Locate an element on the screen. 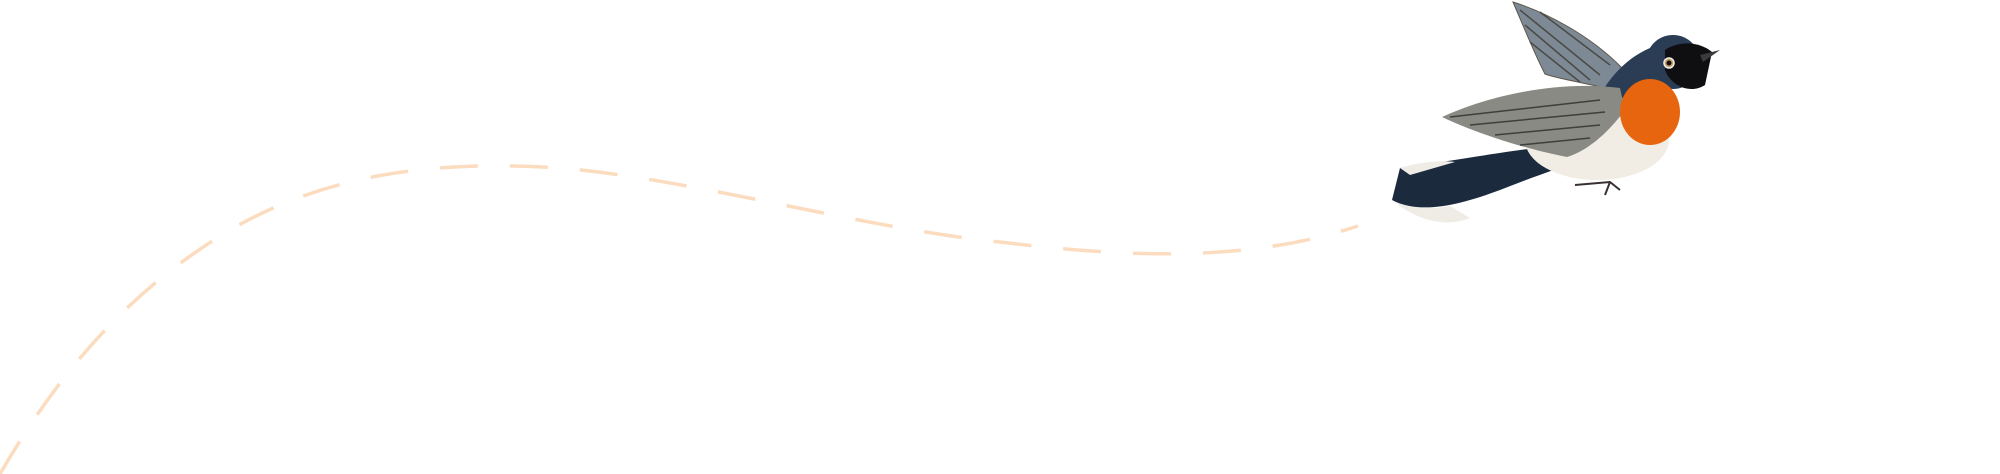 The image size is (2000, 474). face-mask is located at coordinates (1688, 66).